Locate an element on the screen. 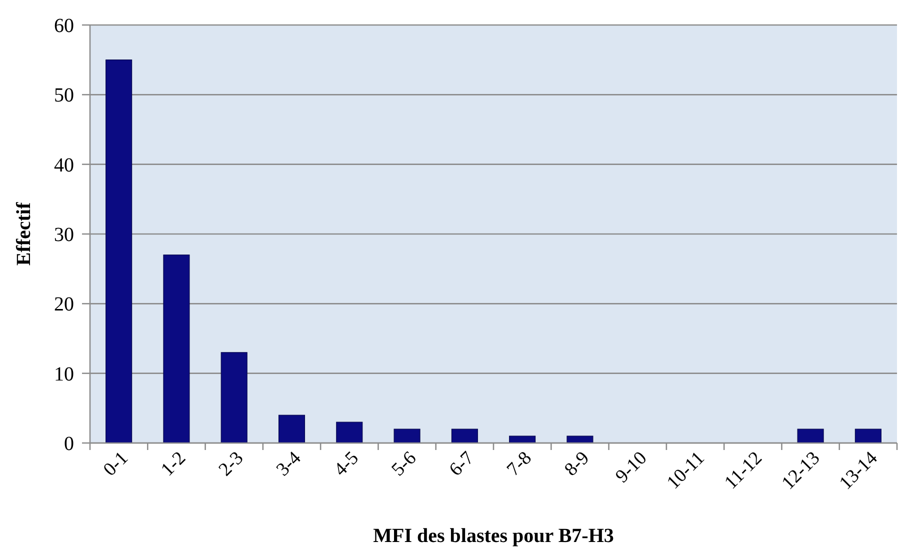  y-tick-label: 40 is located at coordinates (64, 165).